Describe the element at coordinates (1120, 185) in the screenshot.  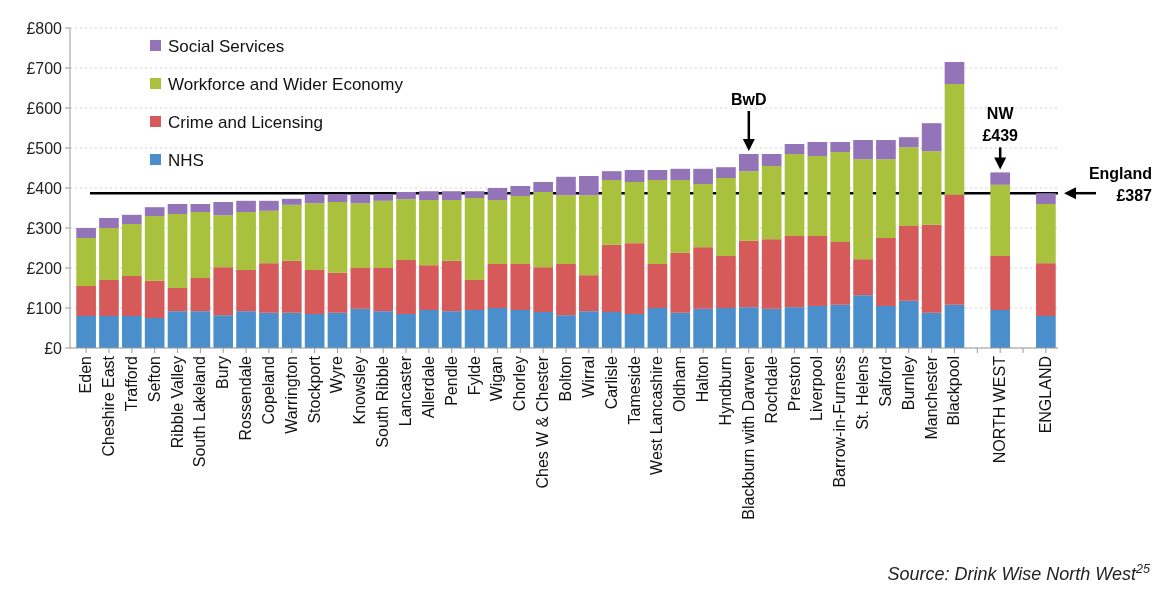
I see `ref-line-label: England £387` at that location.